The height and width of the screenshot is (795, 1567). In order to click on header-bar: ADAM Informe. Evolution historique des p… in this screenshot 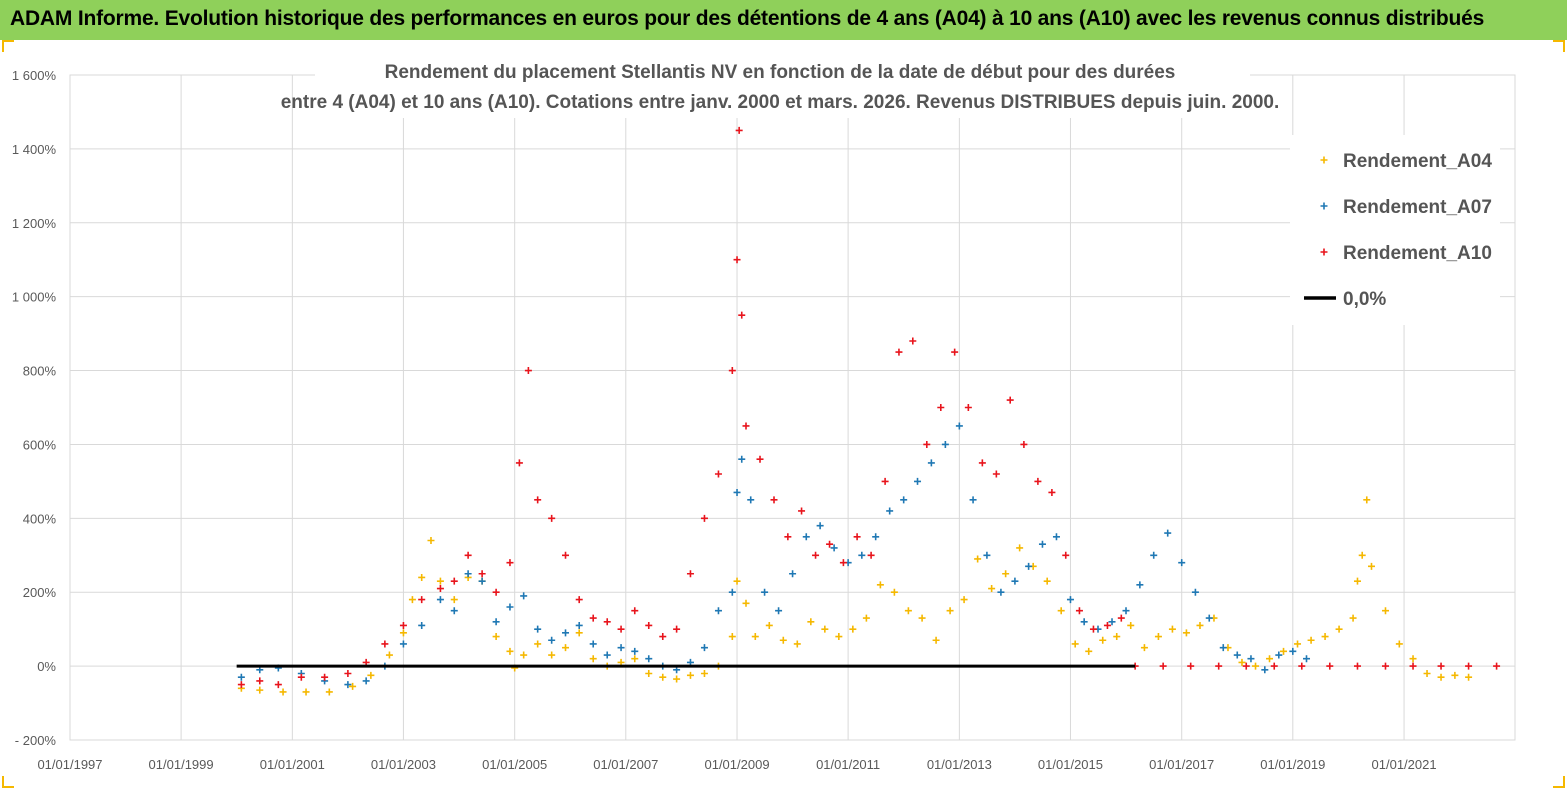, I will do `click(783, 20)`.